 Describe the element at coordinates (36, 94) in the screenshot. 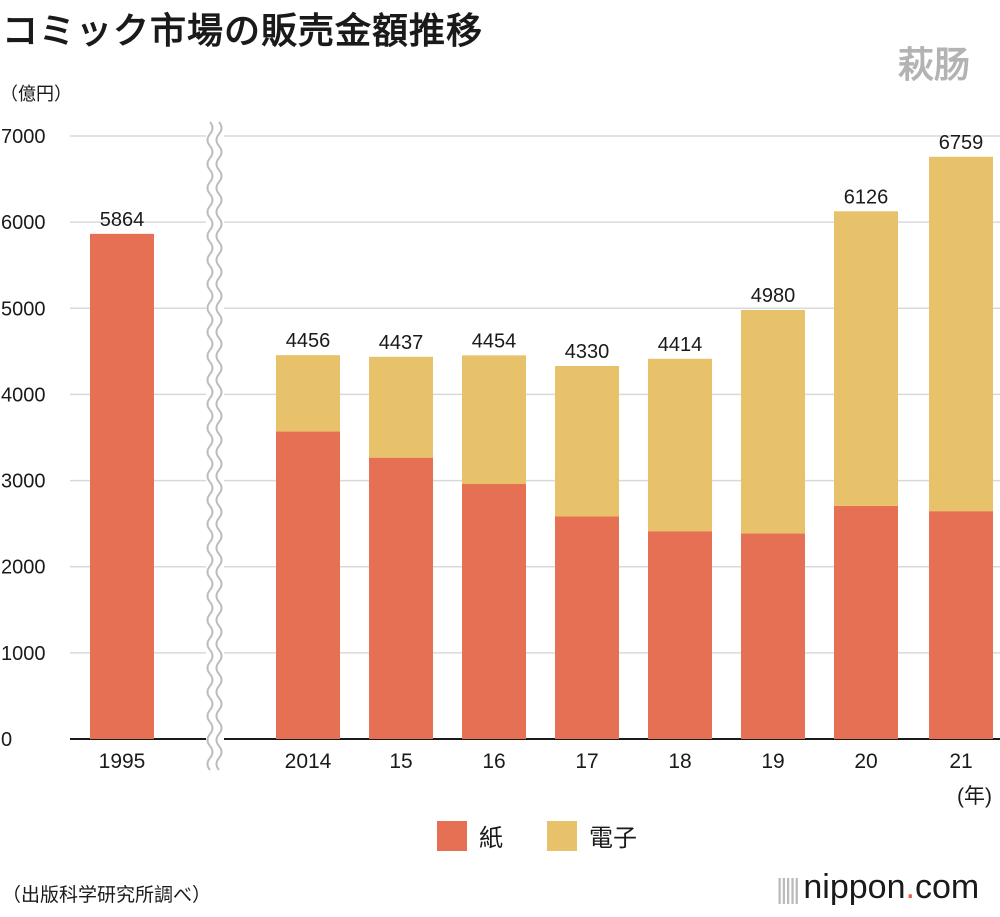

I see `y-axis-unit-label: （億円）` at that location.